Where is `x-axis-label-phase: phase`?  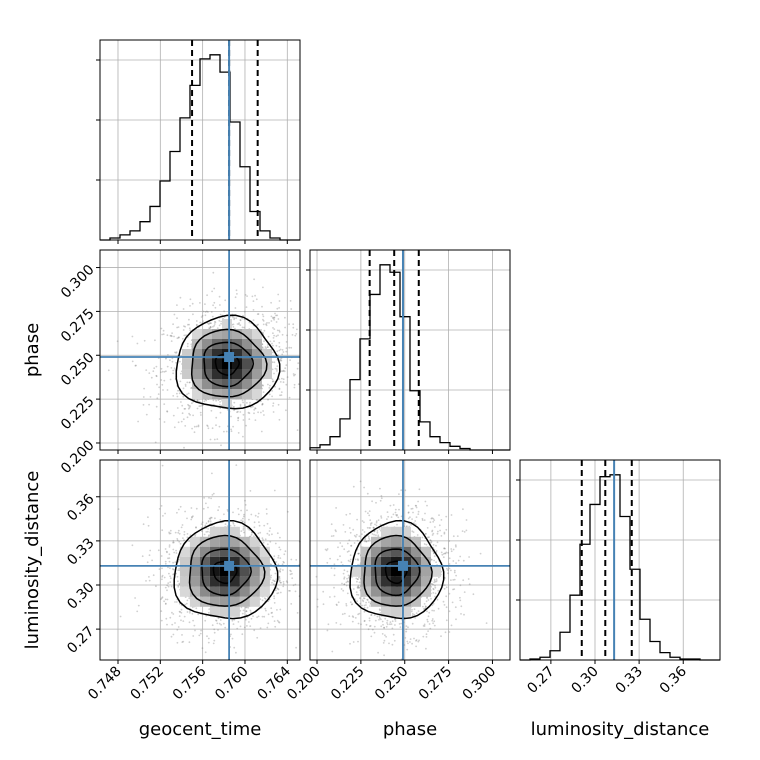
x-axis-label-phase: phase is located at coordinates (410, 729).